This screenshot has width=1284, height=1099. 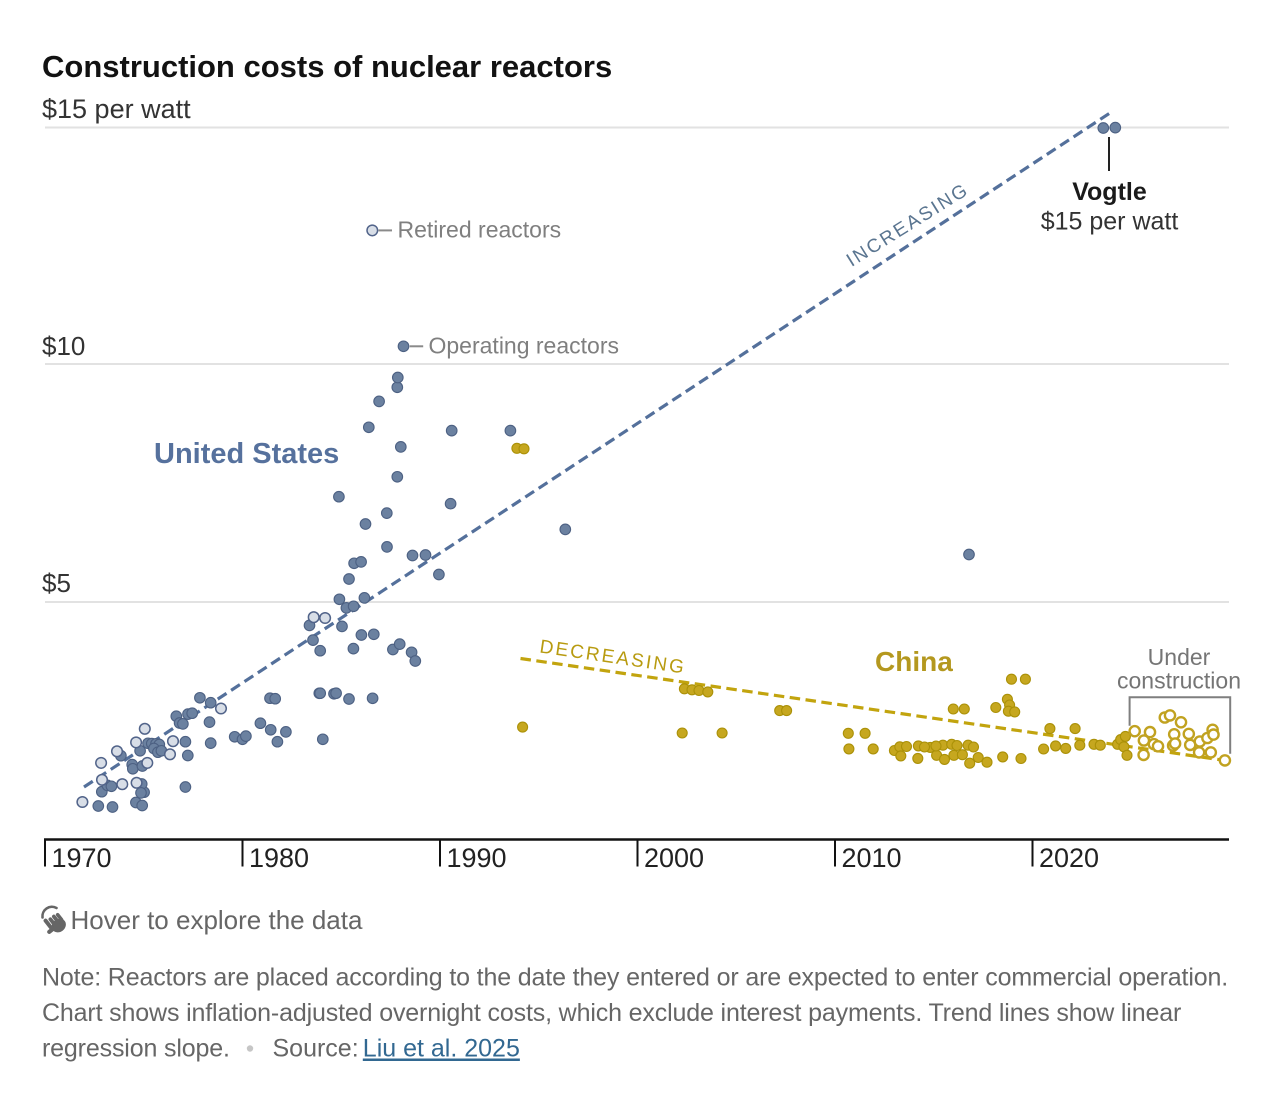 What do you see at coordinates (316, 1049) in the screenshot?
I see `svg-text: Source:` at bounding box center [316, 1049].